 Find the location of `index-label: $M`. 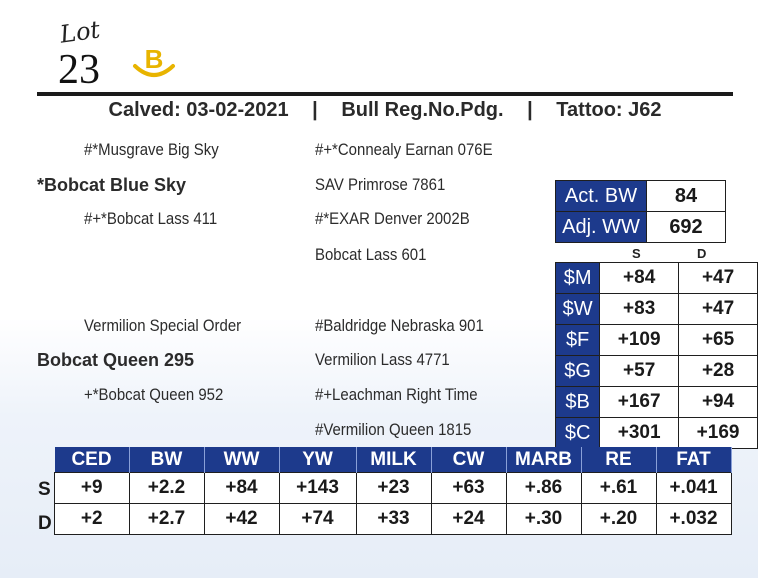

index-label: $M is located at coordinates (577, 278).